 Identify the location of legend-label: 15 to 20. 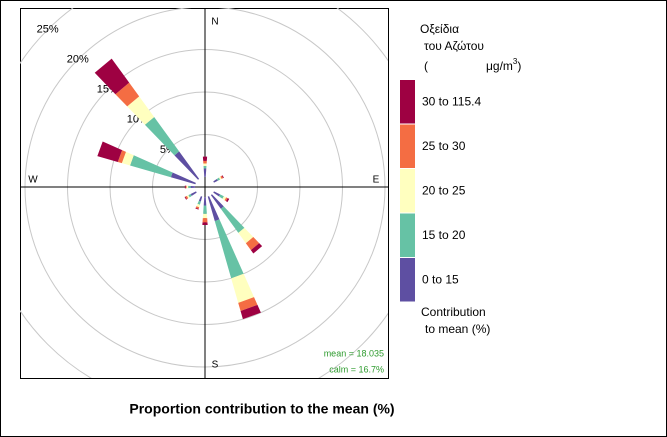
(444, 235).